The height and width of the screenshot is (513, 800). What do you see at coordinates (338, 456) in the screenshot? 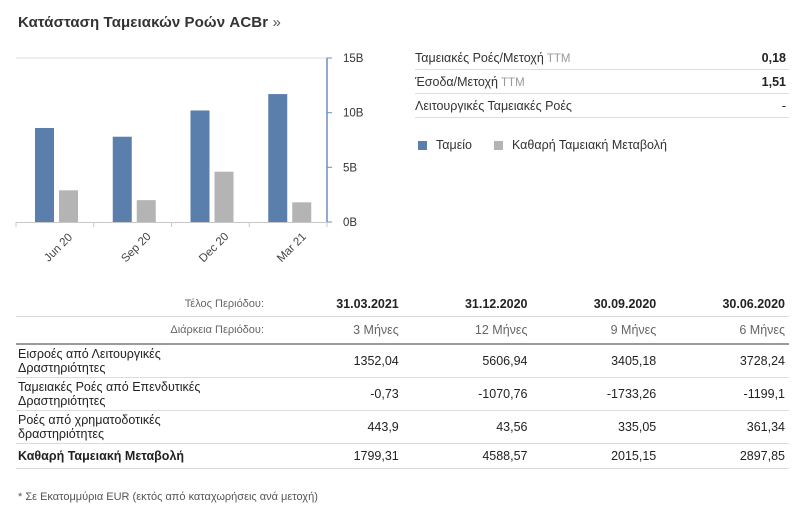
I see `table-cell: 1799,31` at bounding box center [338, 456].